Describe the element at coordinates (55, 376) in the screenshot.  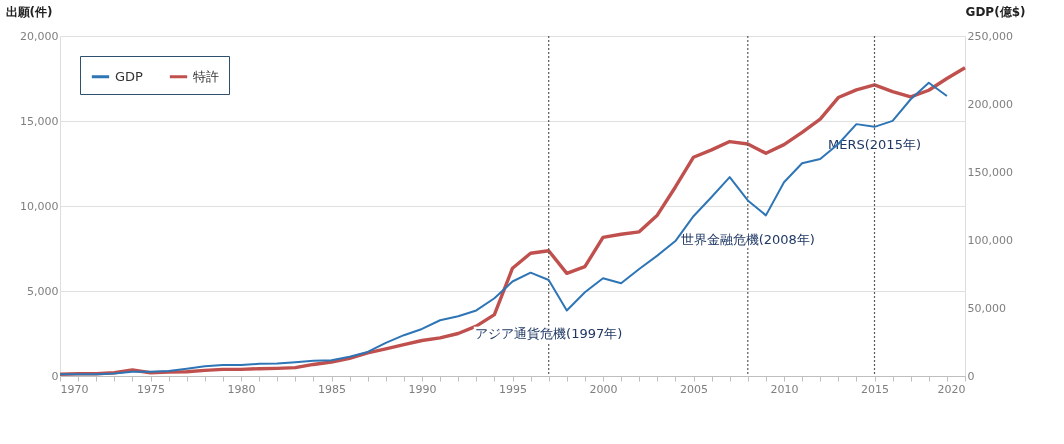
I see `y-tick-label: 0` at that location.